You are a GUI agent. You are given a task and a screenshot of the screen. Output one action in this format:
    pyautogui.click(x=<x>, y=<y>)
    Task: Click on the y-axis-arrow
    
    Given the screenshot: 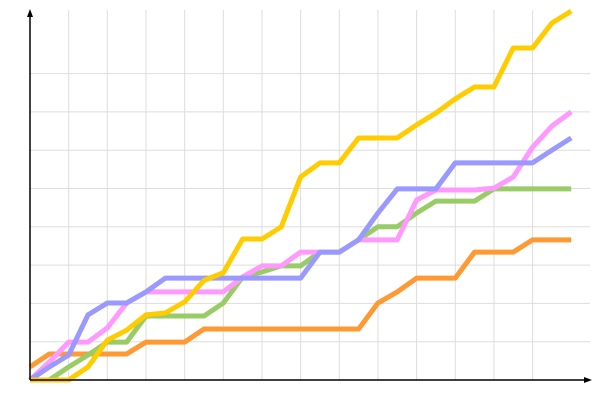 What is the action you would take?
    pyautogui.click(x=30, y=13)
    